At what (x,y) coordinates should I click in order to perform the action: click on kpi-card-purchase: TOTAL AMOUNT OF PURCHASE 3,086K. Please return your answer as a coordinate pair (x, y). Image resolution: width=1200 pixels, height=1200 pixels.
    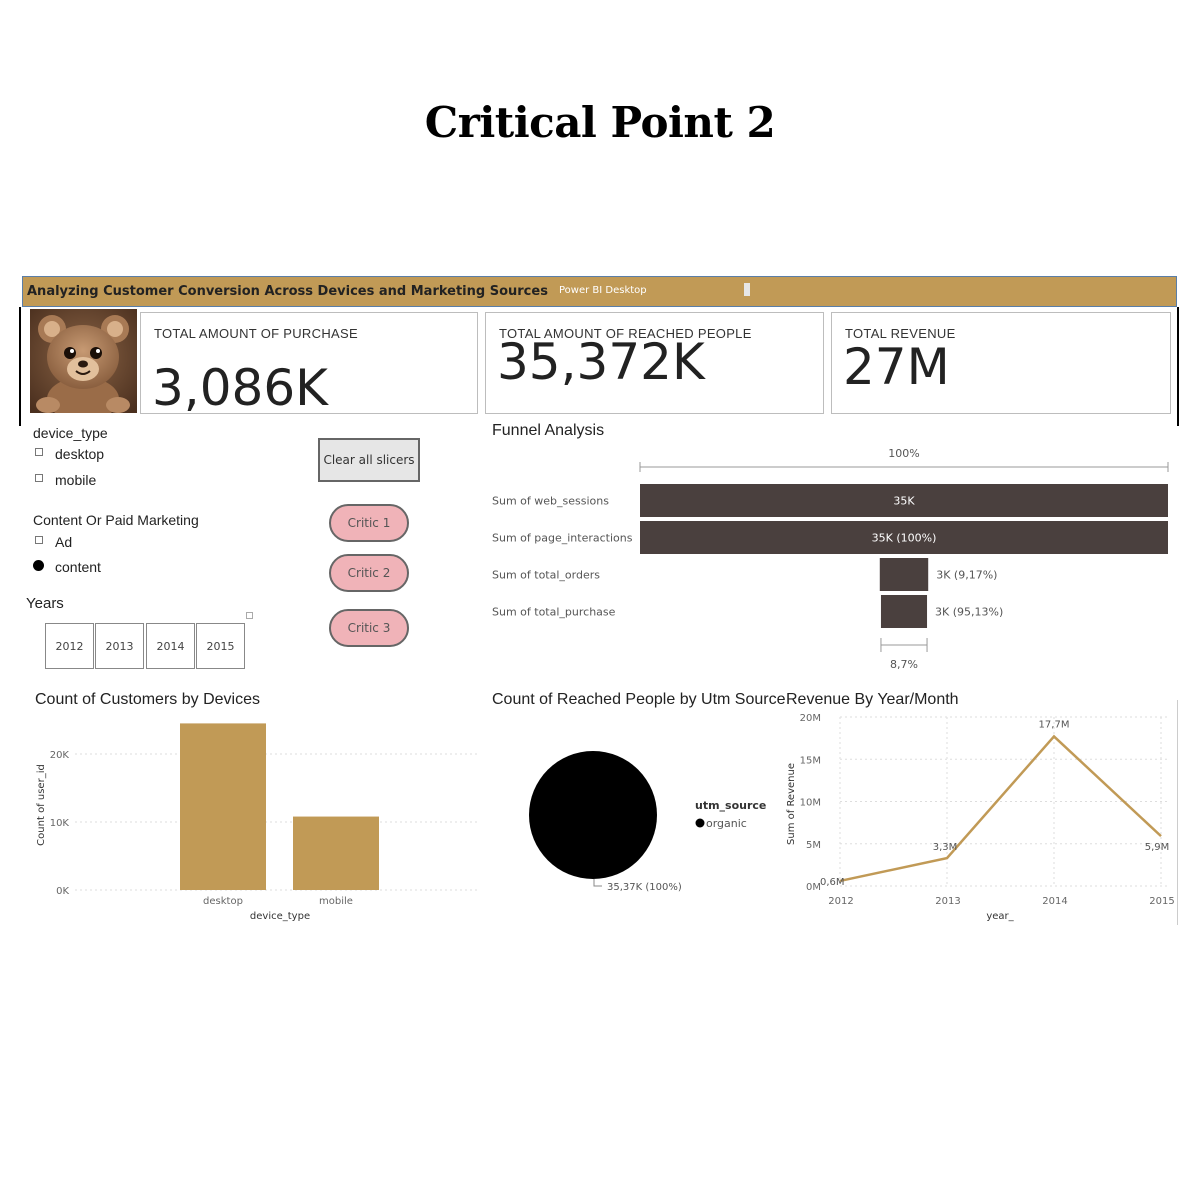
    Looking at the image, I should click on (309, 364).